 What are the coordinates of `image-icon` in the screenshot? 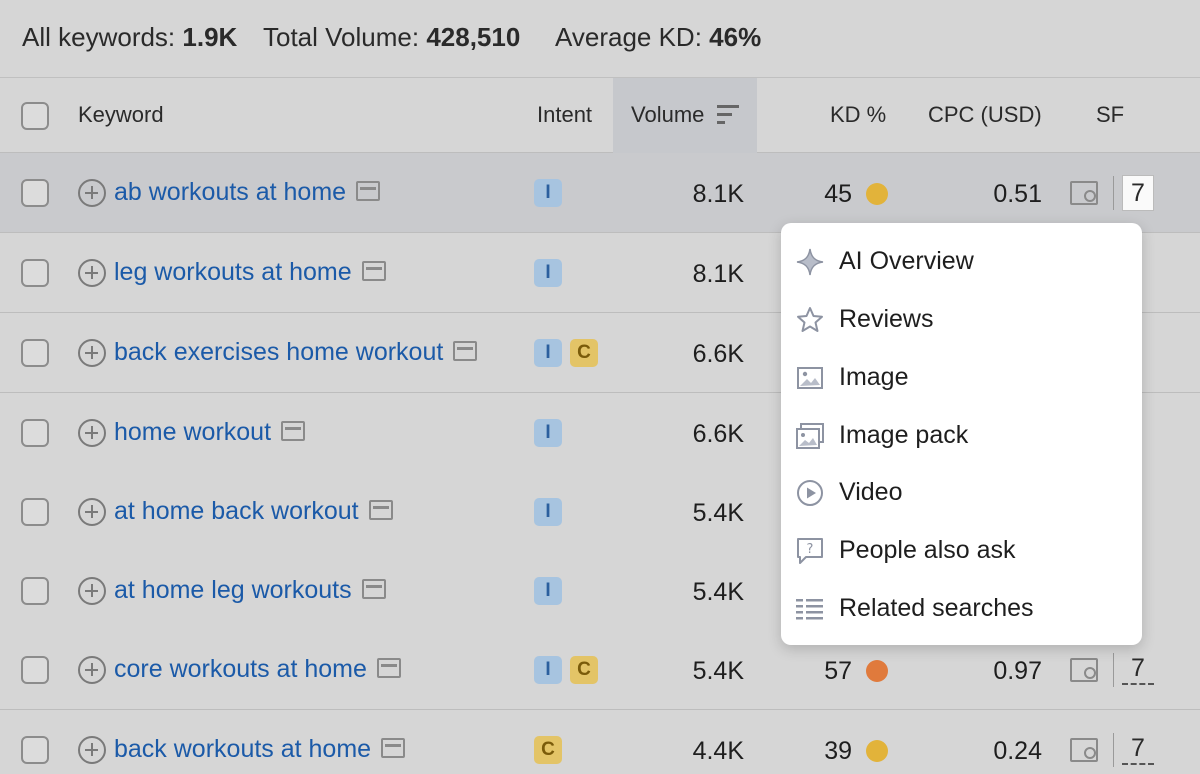 It's located at (810, 378).